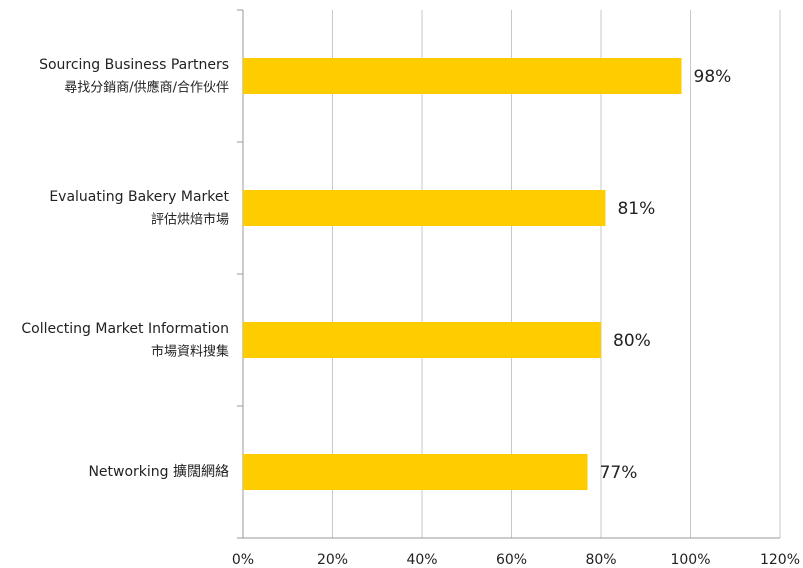  Describe the element at coordinates (139, 197) in the screenshot. I see `category-label: Evaluating Bakery Market` at that location.